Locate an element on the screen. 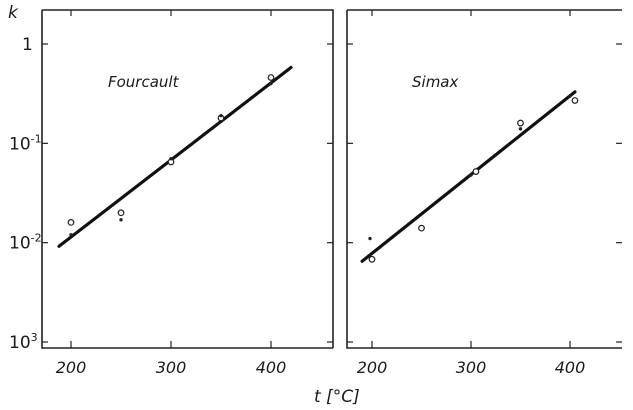 The width and height of the screenshot is (633, 410). fit-line is located at coordinates (468, 176).